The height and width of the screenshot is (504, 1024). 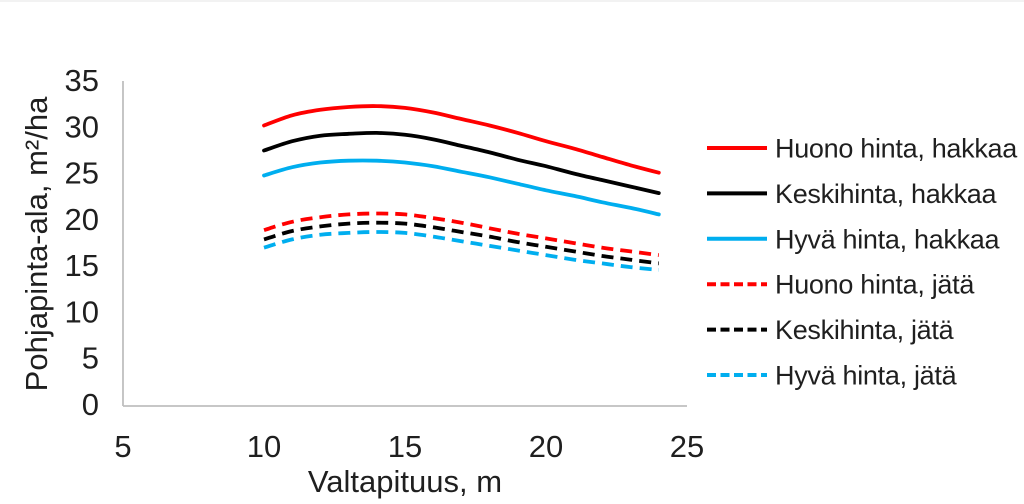 I want to click on legend-item-keskihinta-hakkaa: Keskihinta, hakkaa, so click(x=852, y=194).